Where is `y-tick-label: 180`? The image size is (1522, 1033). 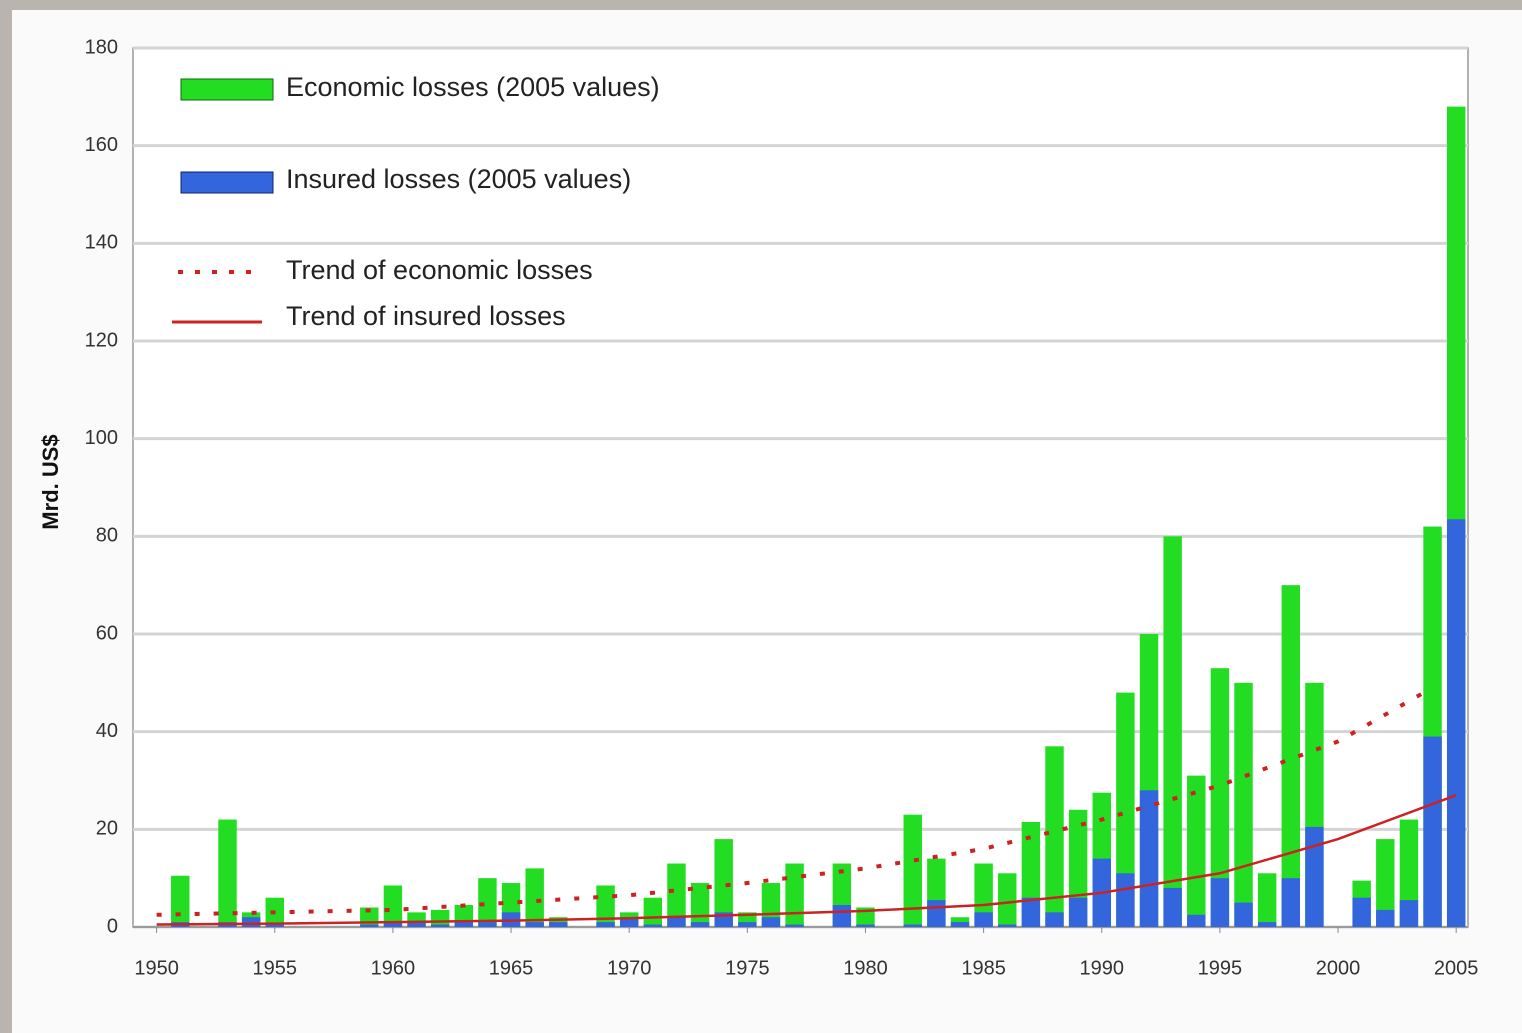 y-tick-label: 180 is located at coordinates (101, 47).